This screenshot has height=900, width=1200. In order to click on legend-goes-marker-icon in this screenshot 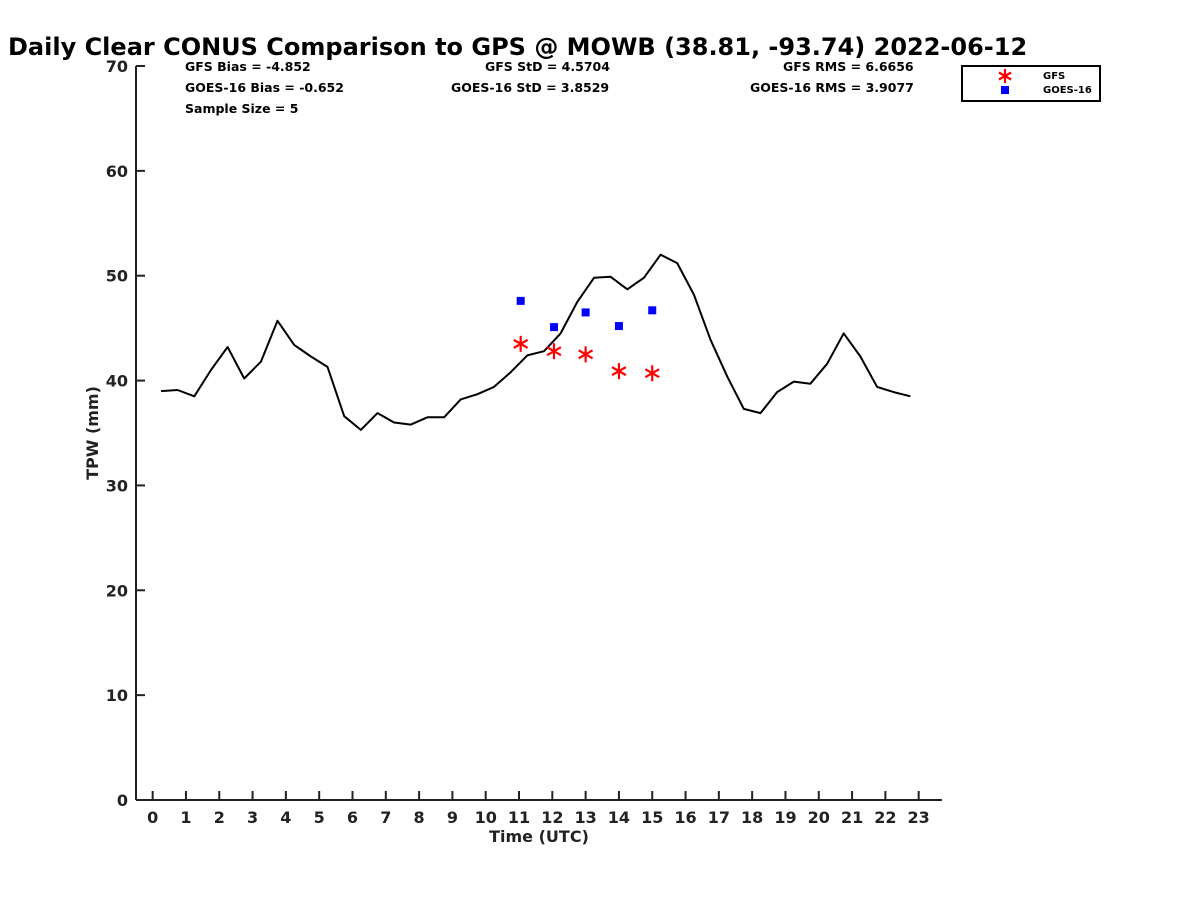, I will do `click(1005, 90)`.